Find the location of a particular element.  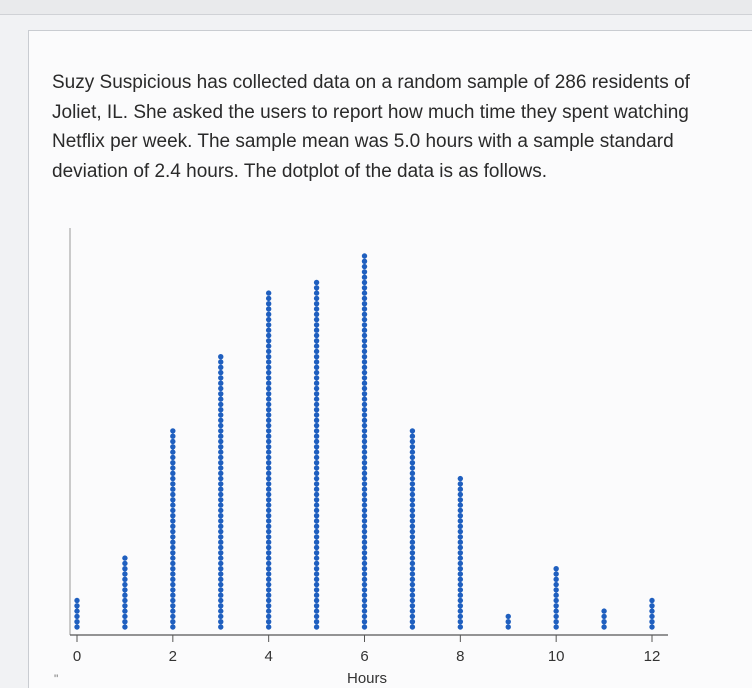

x-ticks: 0 2 4 6 8 10 12 is located at coordinates (367, 650).